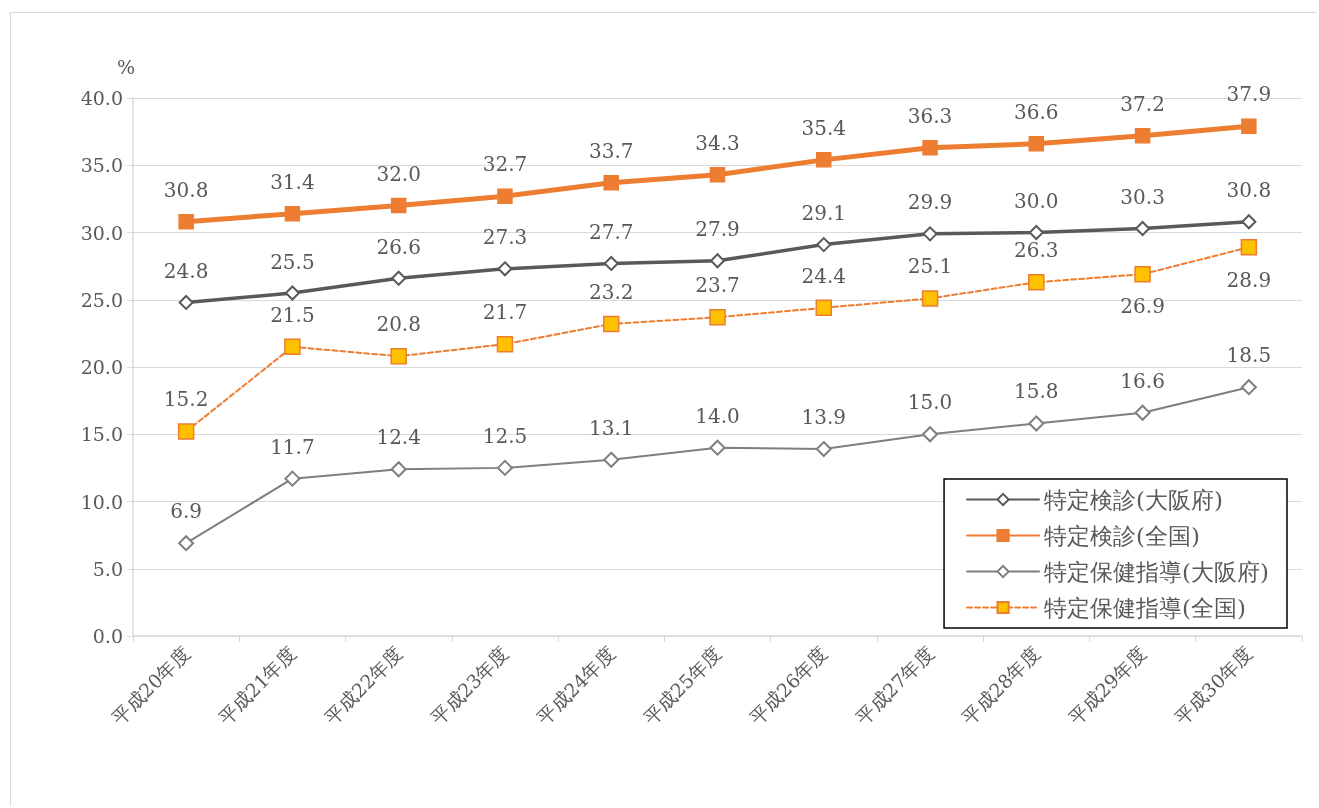  What do you see at coordinates (107, 568) in the screenshot?
I see `y-tick-label: 5.0` at bounding box center [107, 568].